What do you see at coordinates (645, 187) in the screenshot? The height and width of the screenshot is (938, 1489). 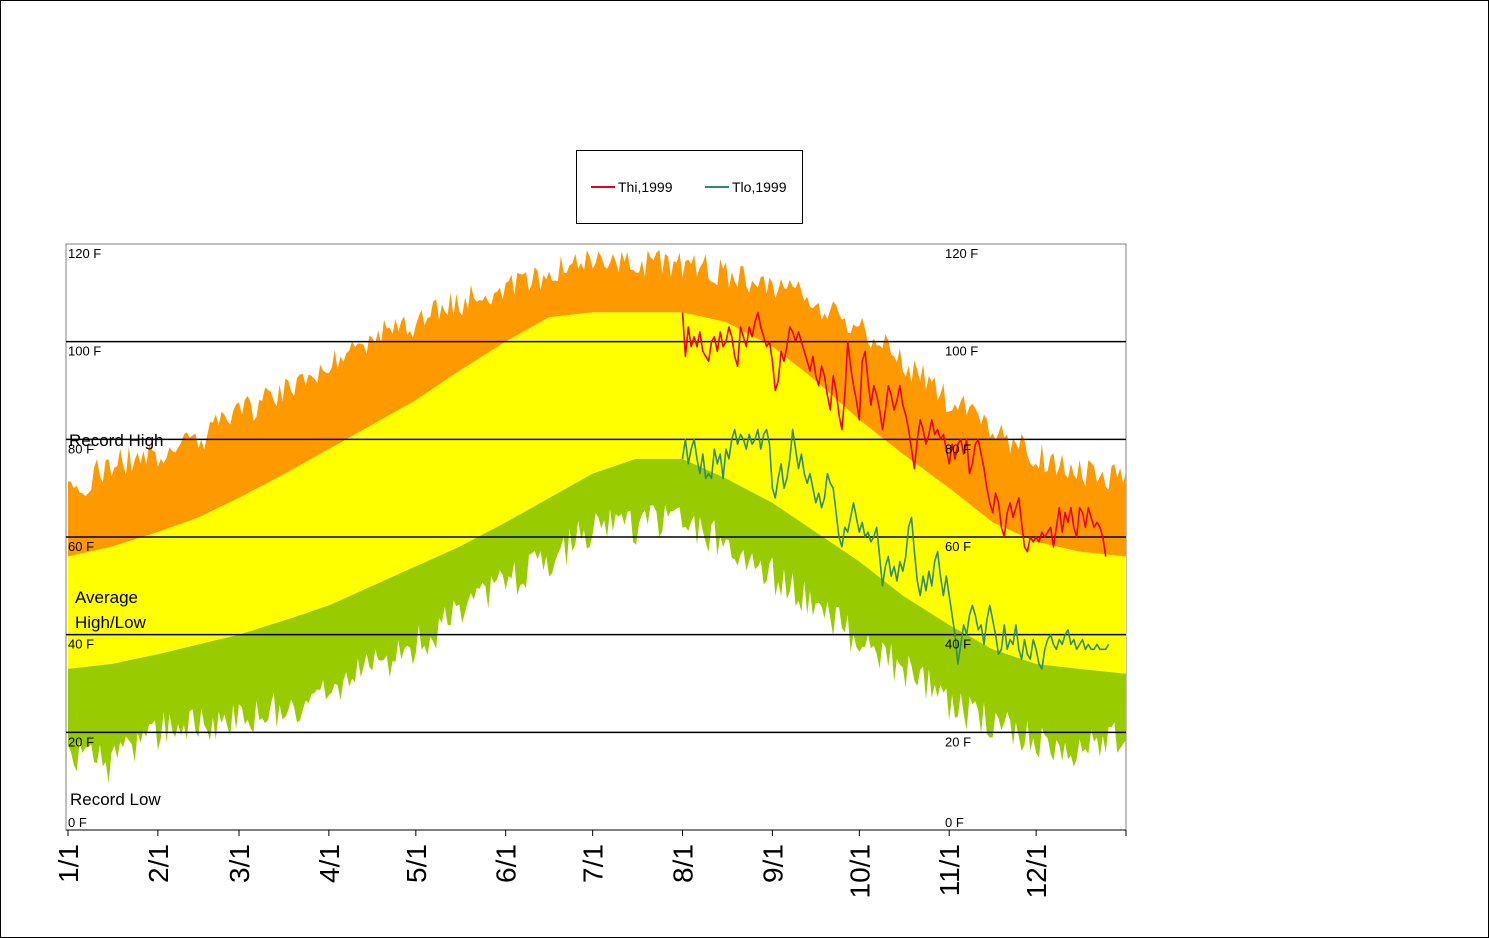 I see `legend-label-thi: Thi,1999` at bounding box center [645, 187].